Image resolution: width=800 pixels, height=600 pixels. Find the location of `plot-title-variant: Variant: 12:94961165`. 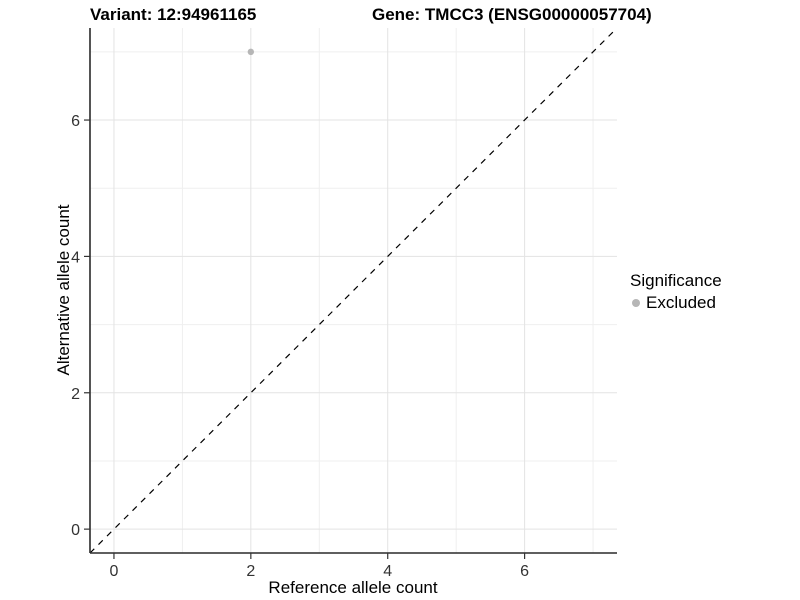

plot-title-variant: Variant: 12:94961165 is located at coordinates (173, 14).